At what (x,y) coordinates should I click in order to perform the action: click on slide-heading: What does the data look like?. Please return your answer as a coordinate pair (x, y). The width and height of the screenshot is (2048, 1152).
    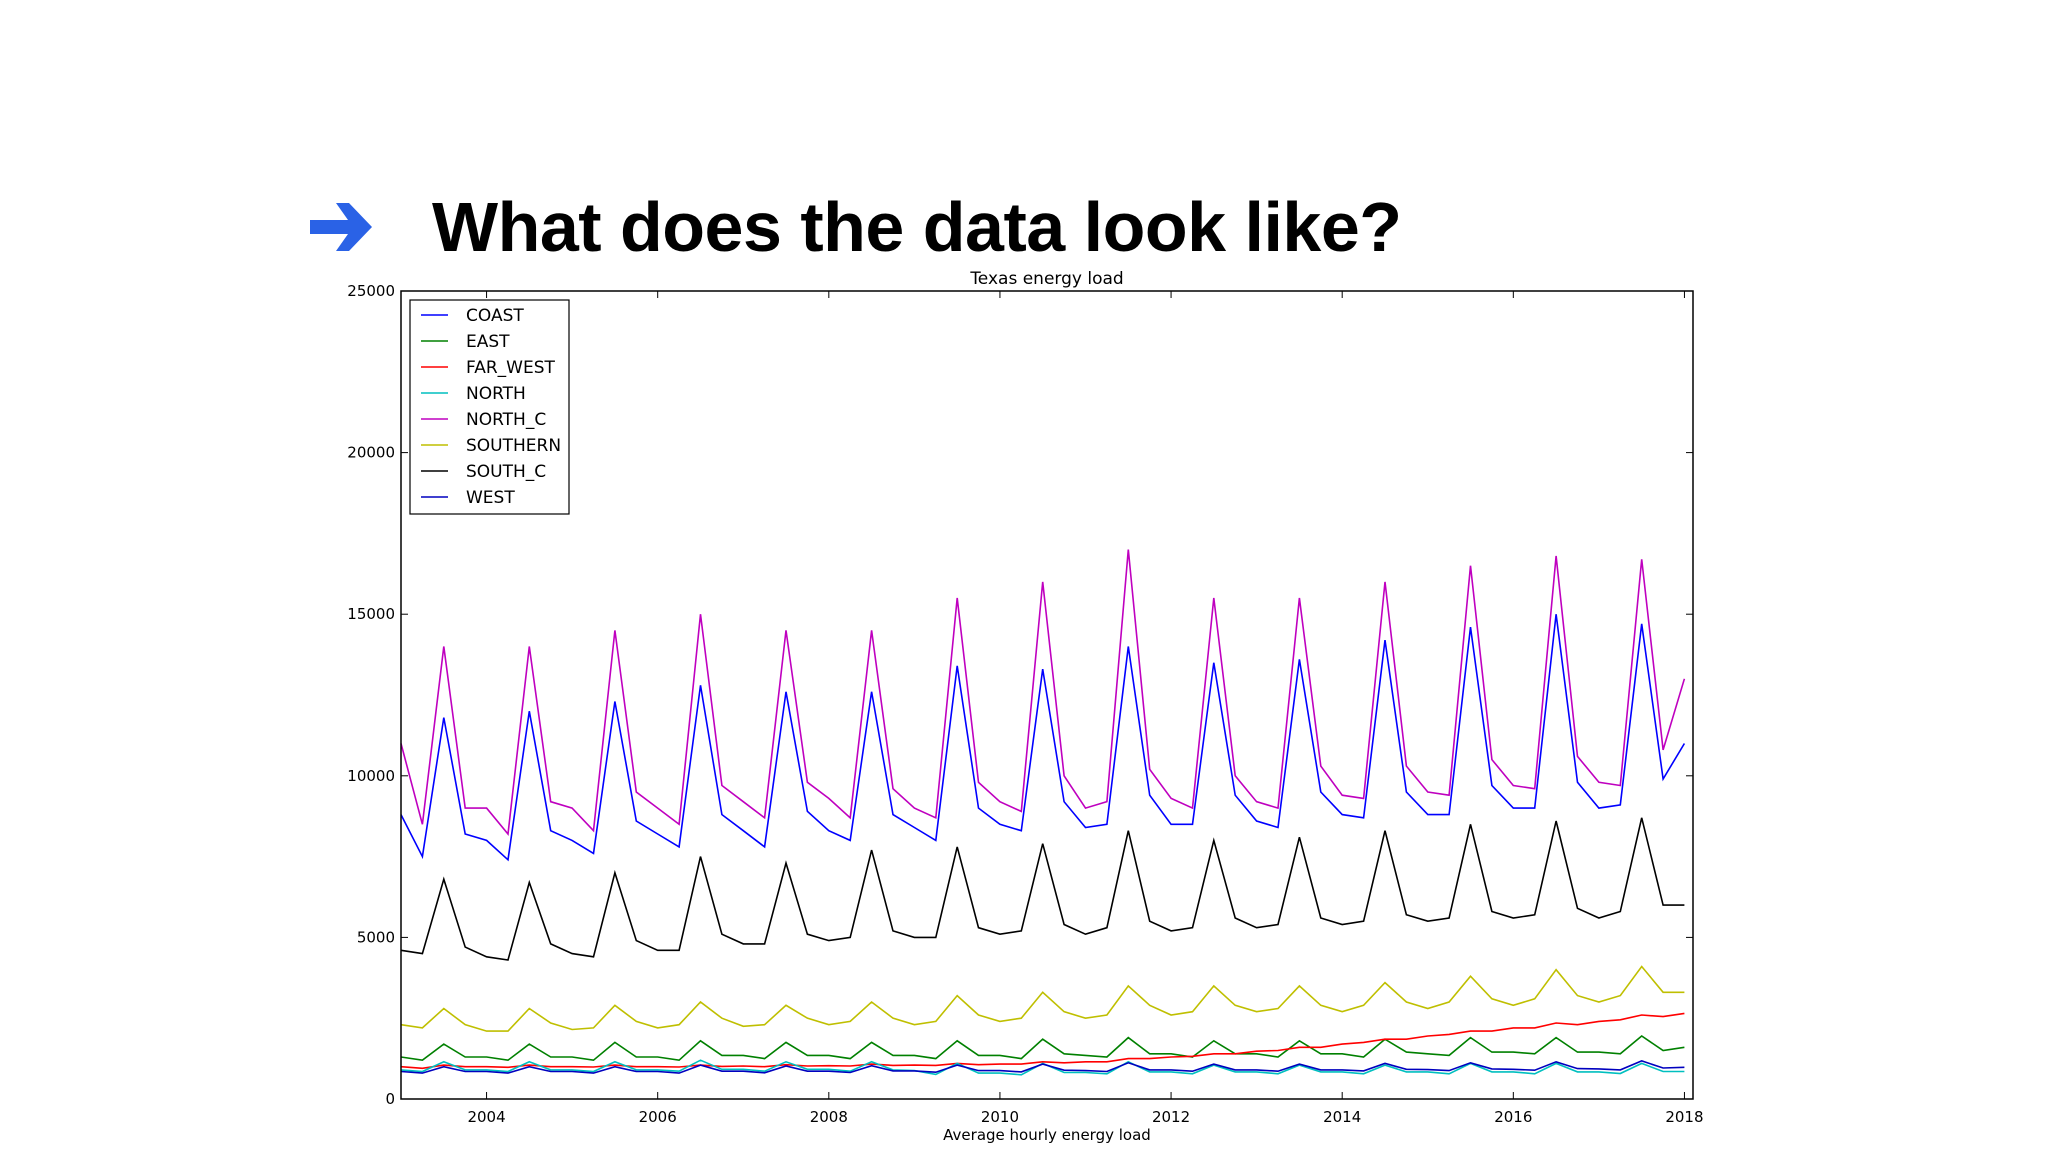
    Looking at the image, I should click on (855, 227).